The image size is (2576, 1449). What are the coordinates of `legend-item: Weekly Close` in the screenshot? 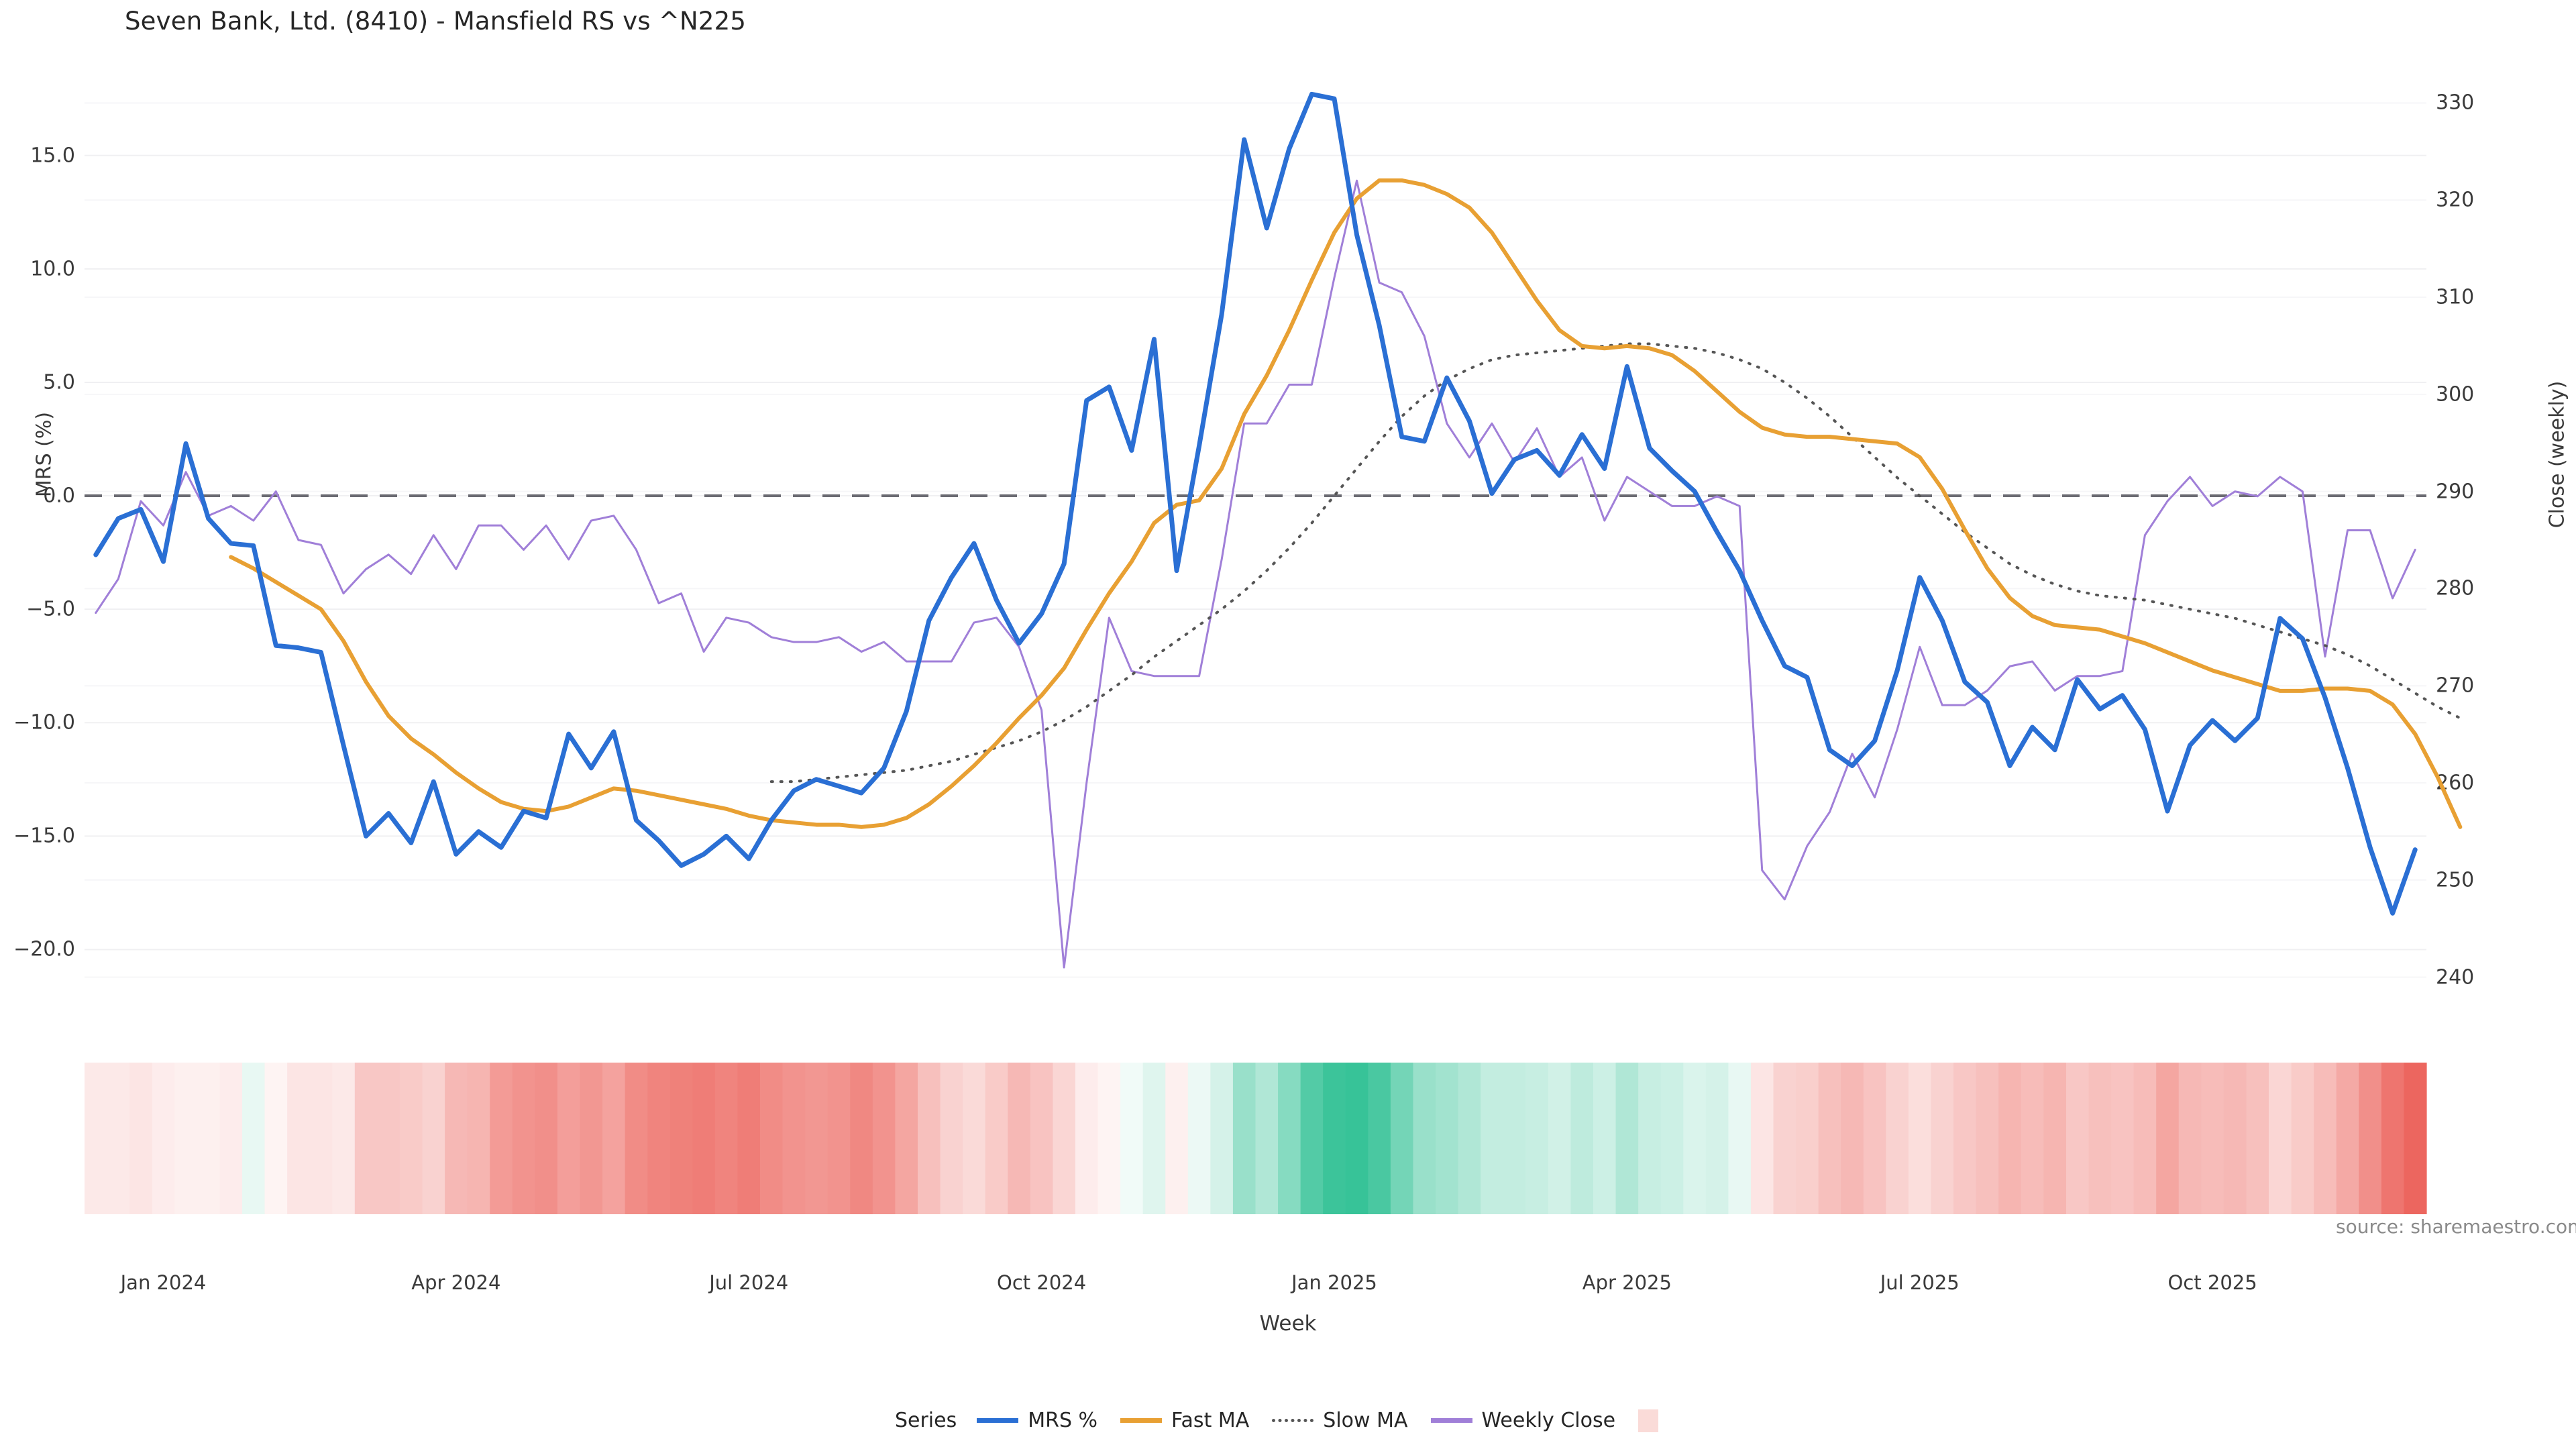 It's located at (1522, 1420).